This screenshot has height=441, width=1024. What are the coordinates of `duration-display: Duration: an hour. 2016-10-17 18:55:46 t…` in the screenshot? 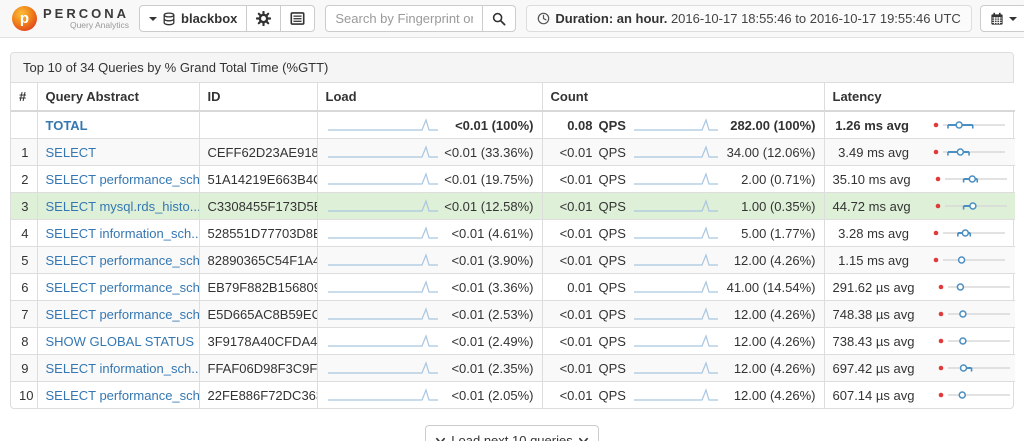 It's located at (749, 18).